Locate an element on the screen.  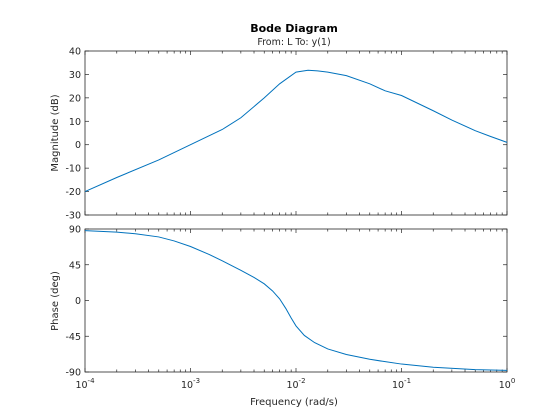
chart-subtitle: From: L To: y(1) is located at coordinates (293, 42).